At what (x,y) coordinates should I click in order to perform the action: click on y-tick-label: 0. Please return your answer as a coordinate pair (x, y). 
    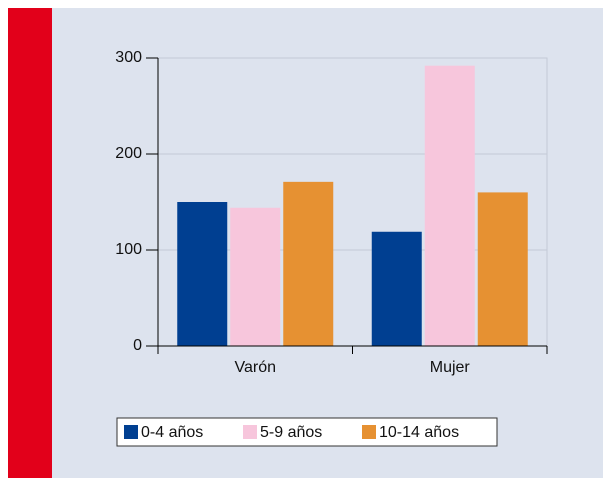
    Looking at the image, I should click on (137, 345).